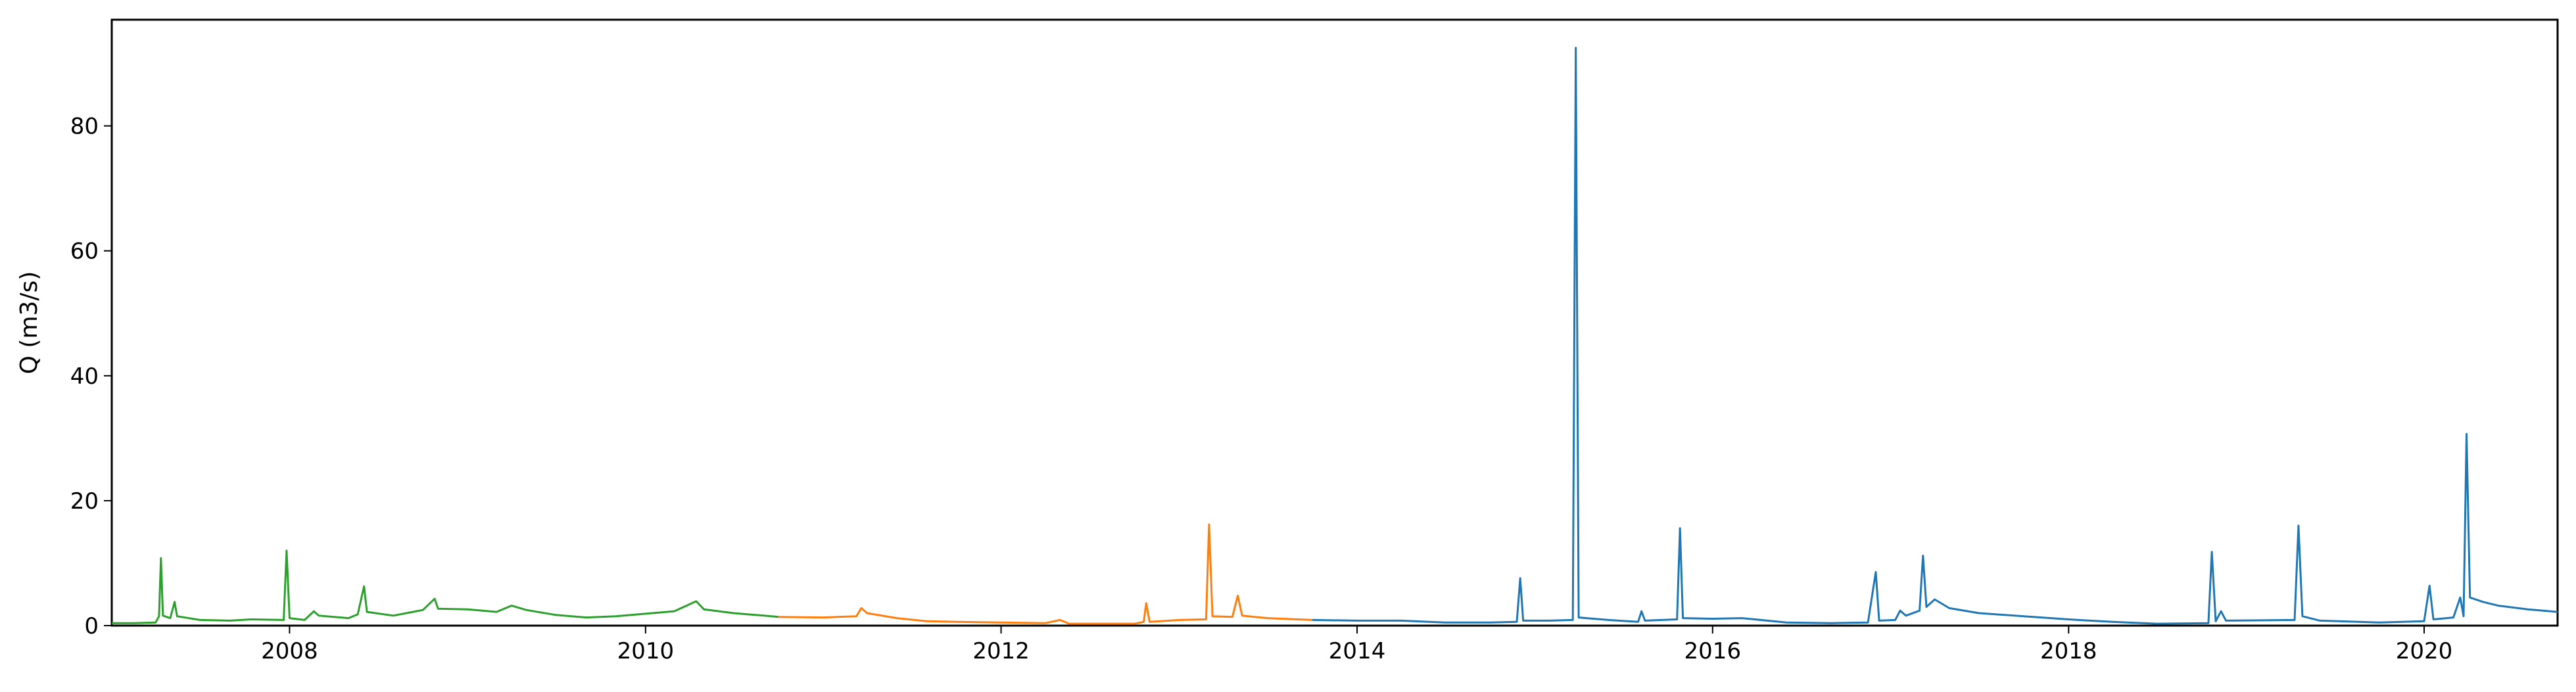 The width and height of the screenshot is (2576, 692). What do you see at coordinates (646, 651) in the screenshot?
I see `x-tick-label: 2010` at bounding box center [646, 651].